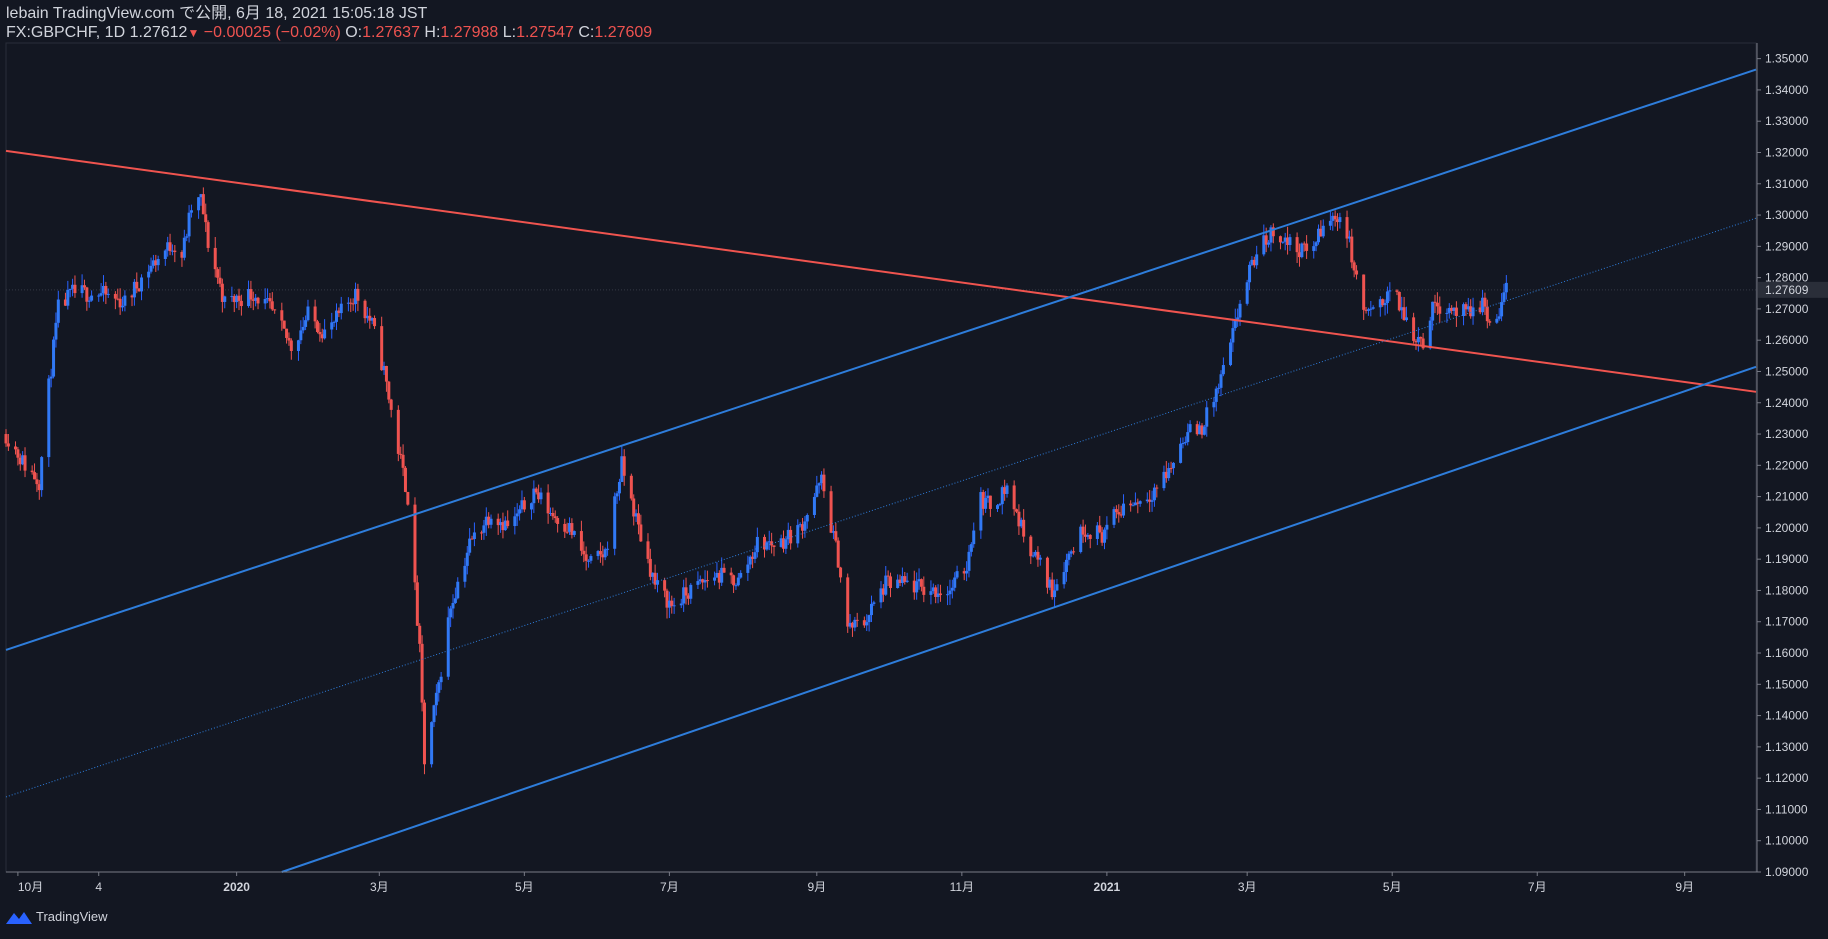 This screenshot has width=1828, height=939. I want to click on price-tick-label: 1.12000, so click(1787, 778).